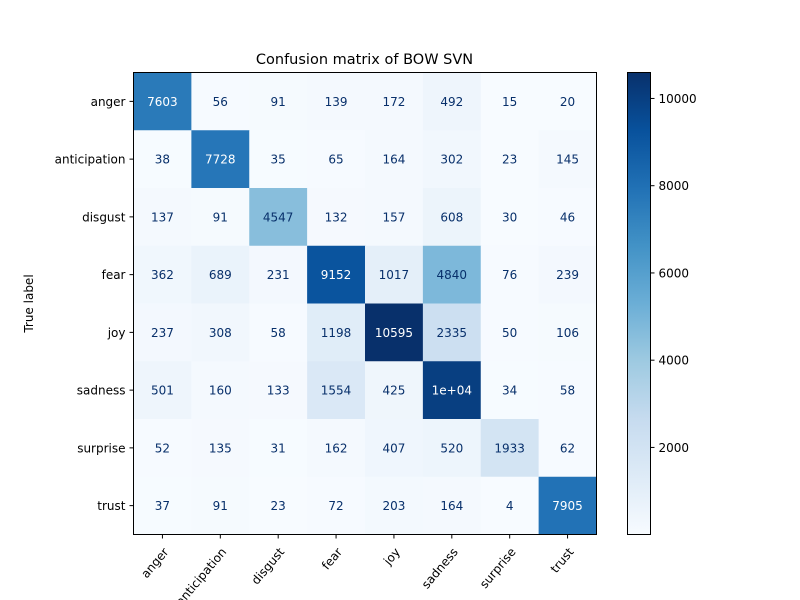 The width and height of the screenshot is (800, 600). I want to click on colorbar-ticks: 2000 4000 6000 8000 10000, so click(673, 273).